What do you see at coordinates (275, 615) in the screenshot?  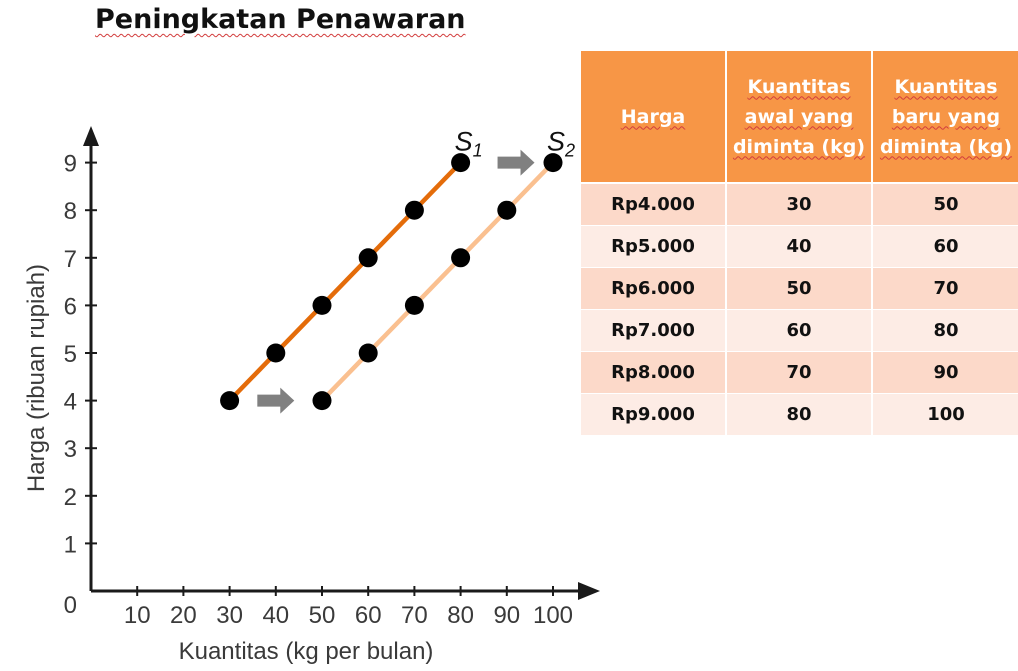 I see `x-tick-label: 40` at bounding box center [275, 615].